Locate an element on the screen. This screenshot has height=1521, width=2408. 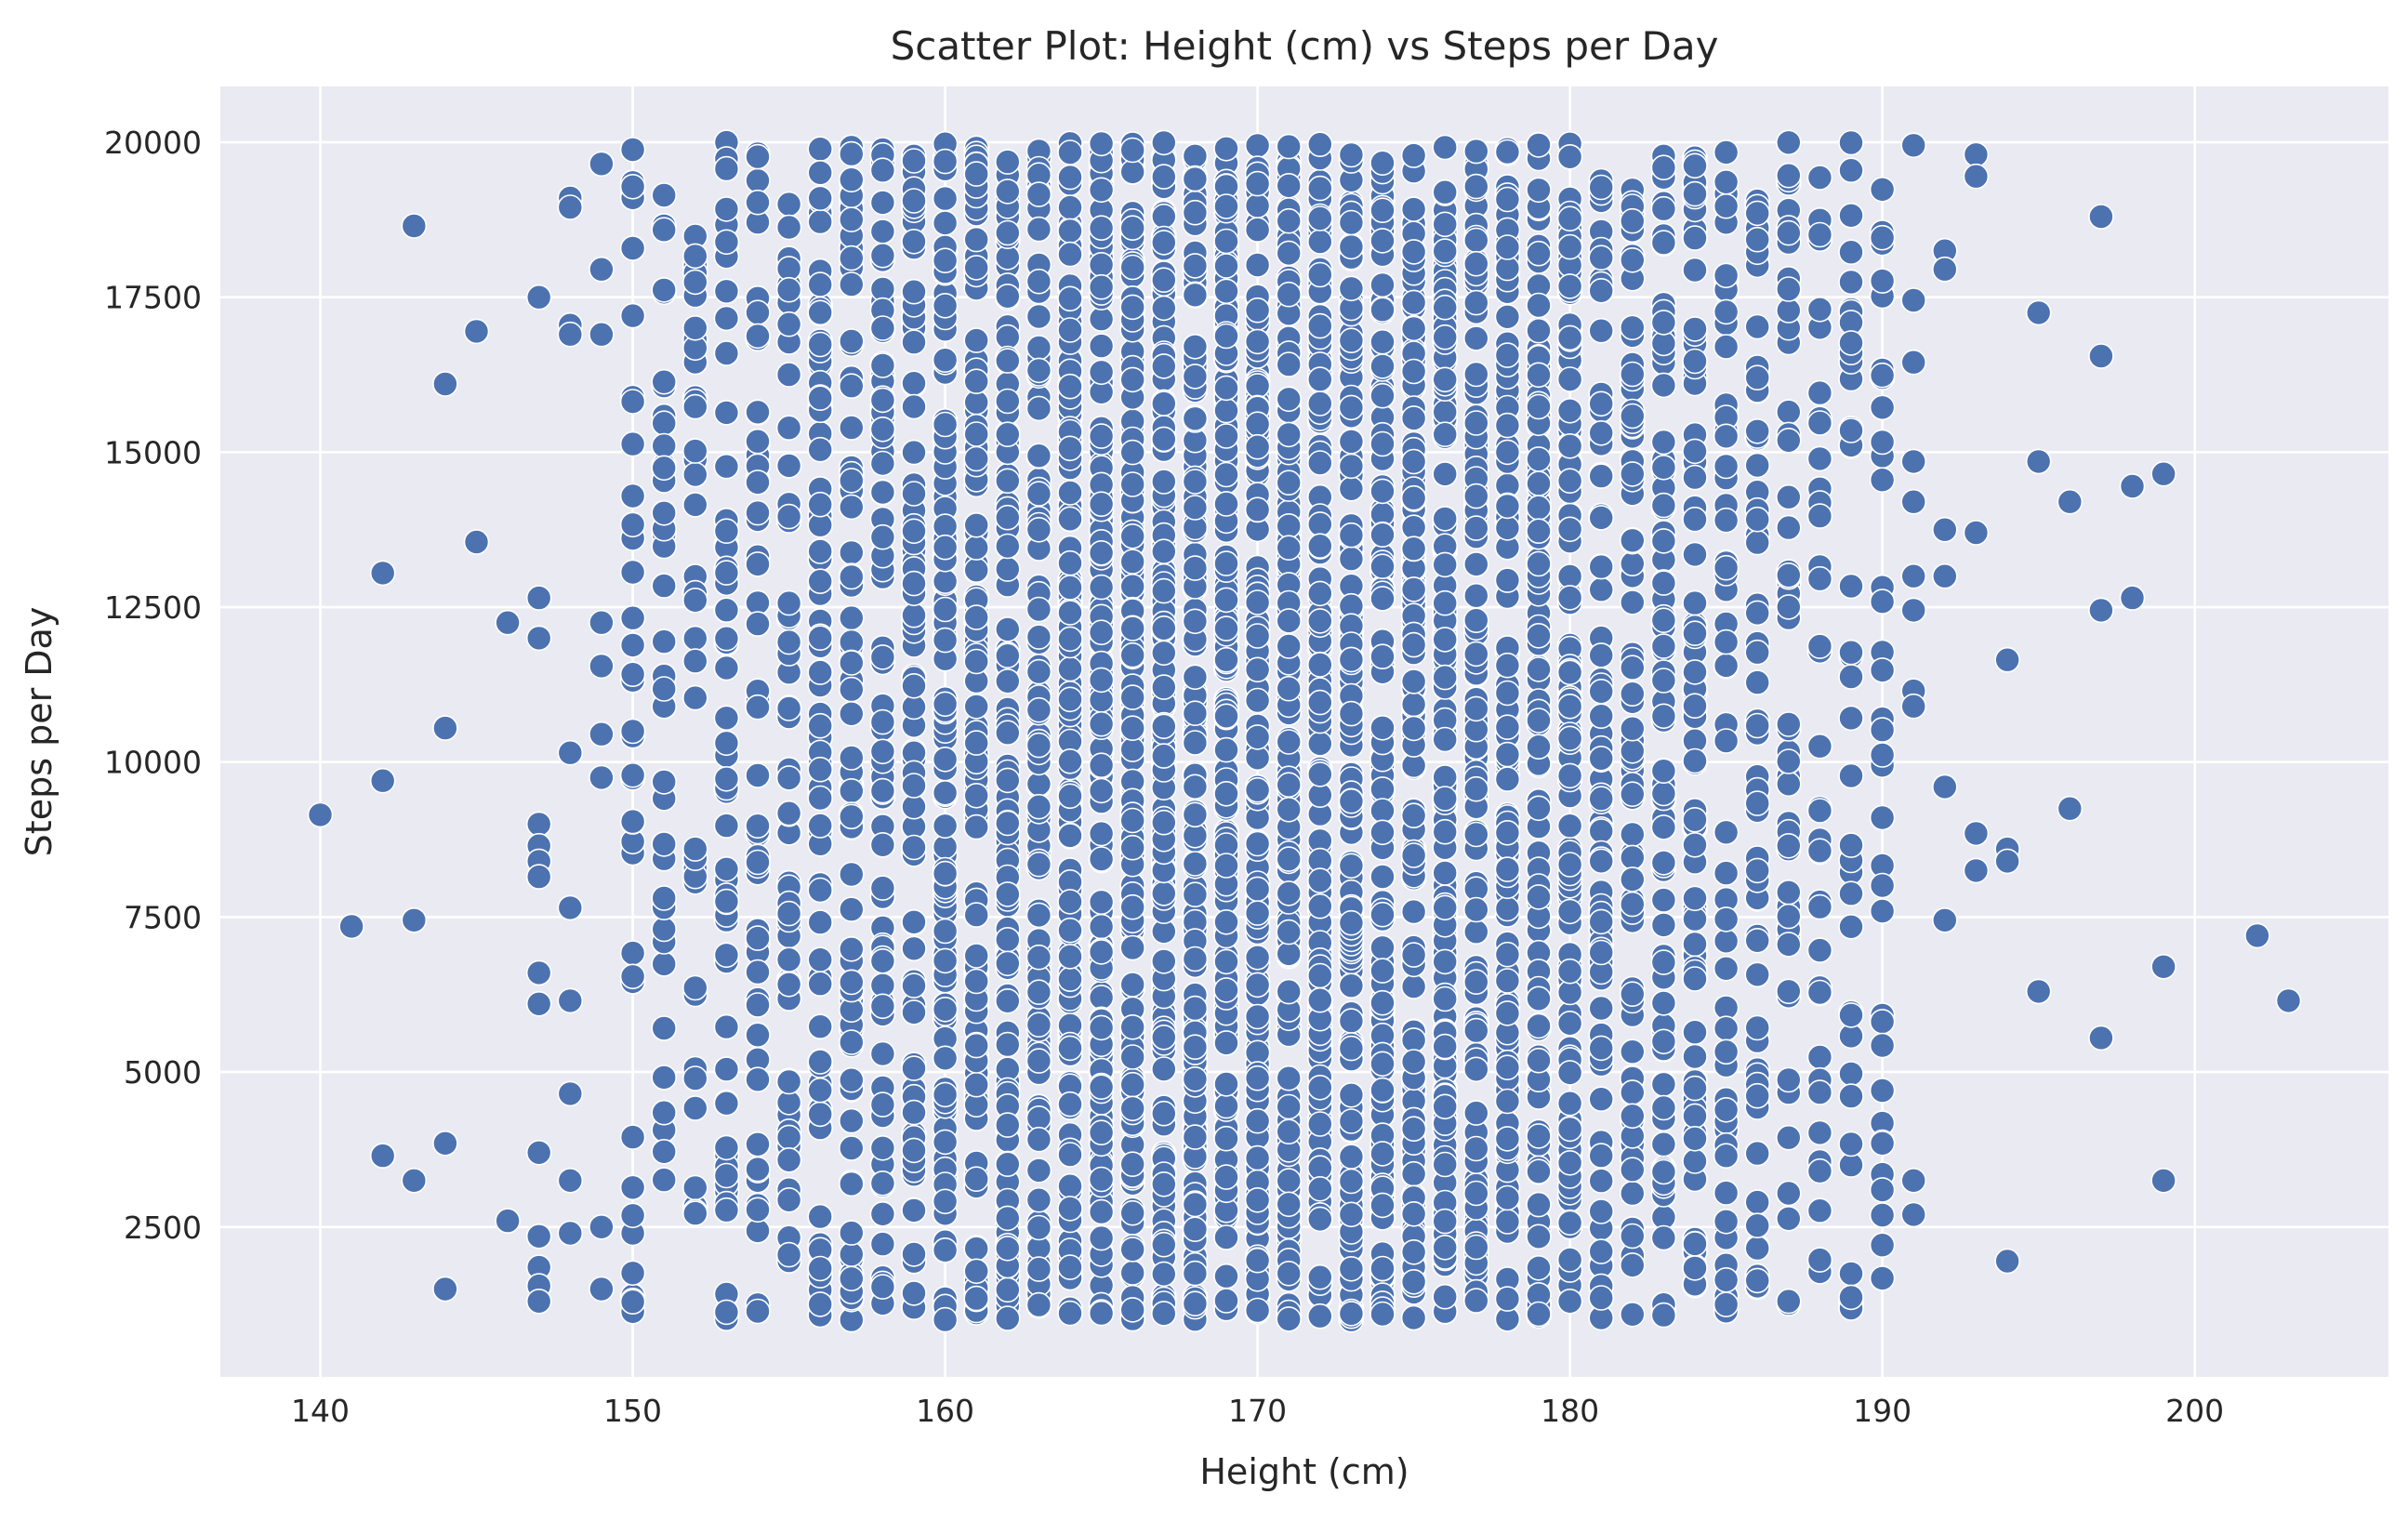
y-tick-label: 20000 is located at coordinates (153, 143).